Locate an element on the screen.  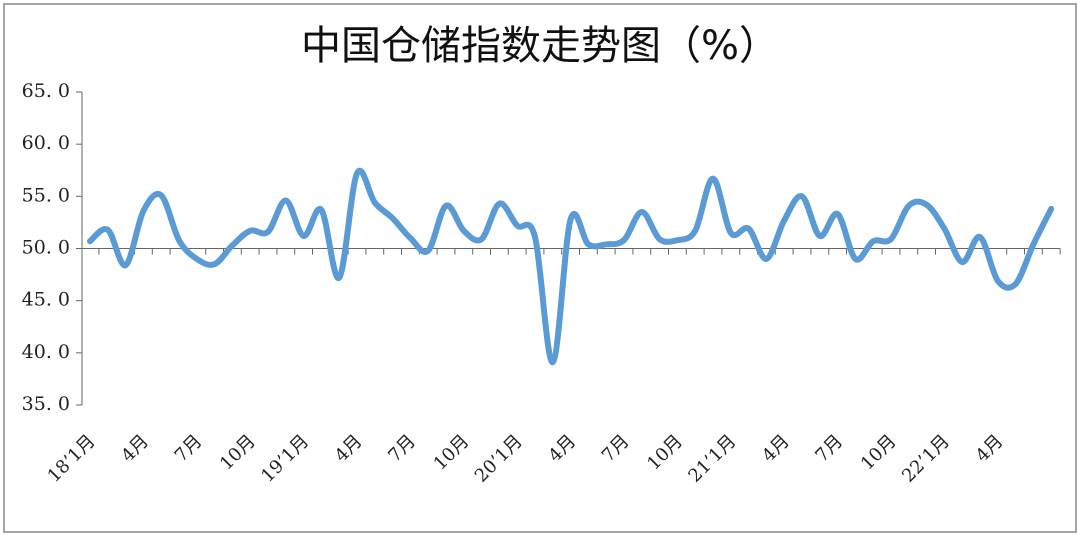
y-tick-label: 35. 0 is located at coordinates (46, 404).